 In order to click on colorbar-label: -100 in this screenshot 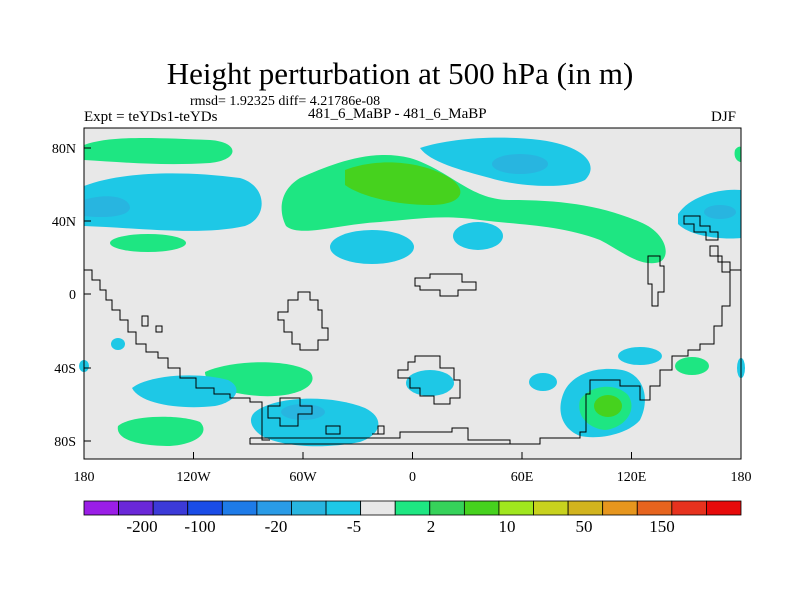, I will do `click(199, 526)`.